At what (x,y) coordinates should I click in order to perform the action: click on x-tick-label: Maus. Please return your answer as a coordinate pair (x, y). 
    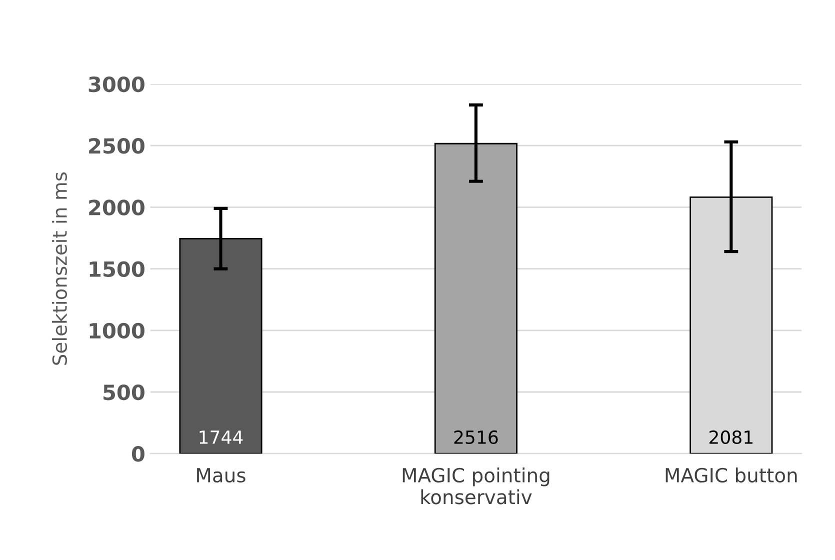
    Looking at the image, I should click on (221, 475).